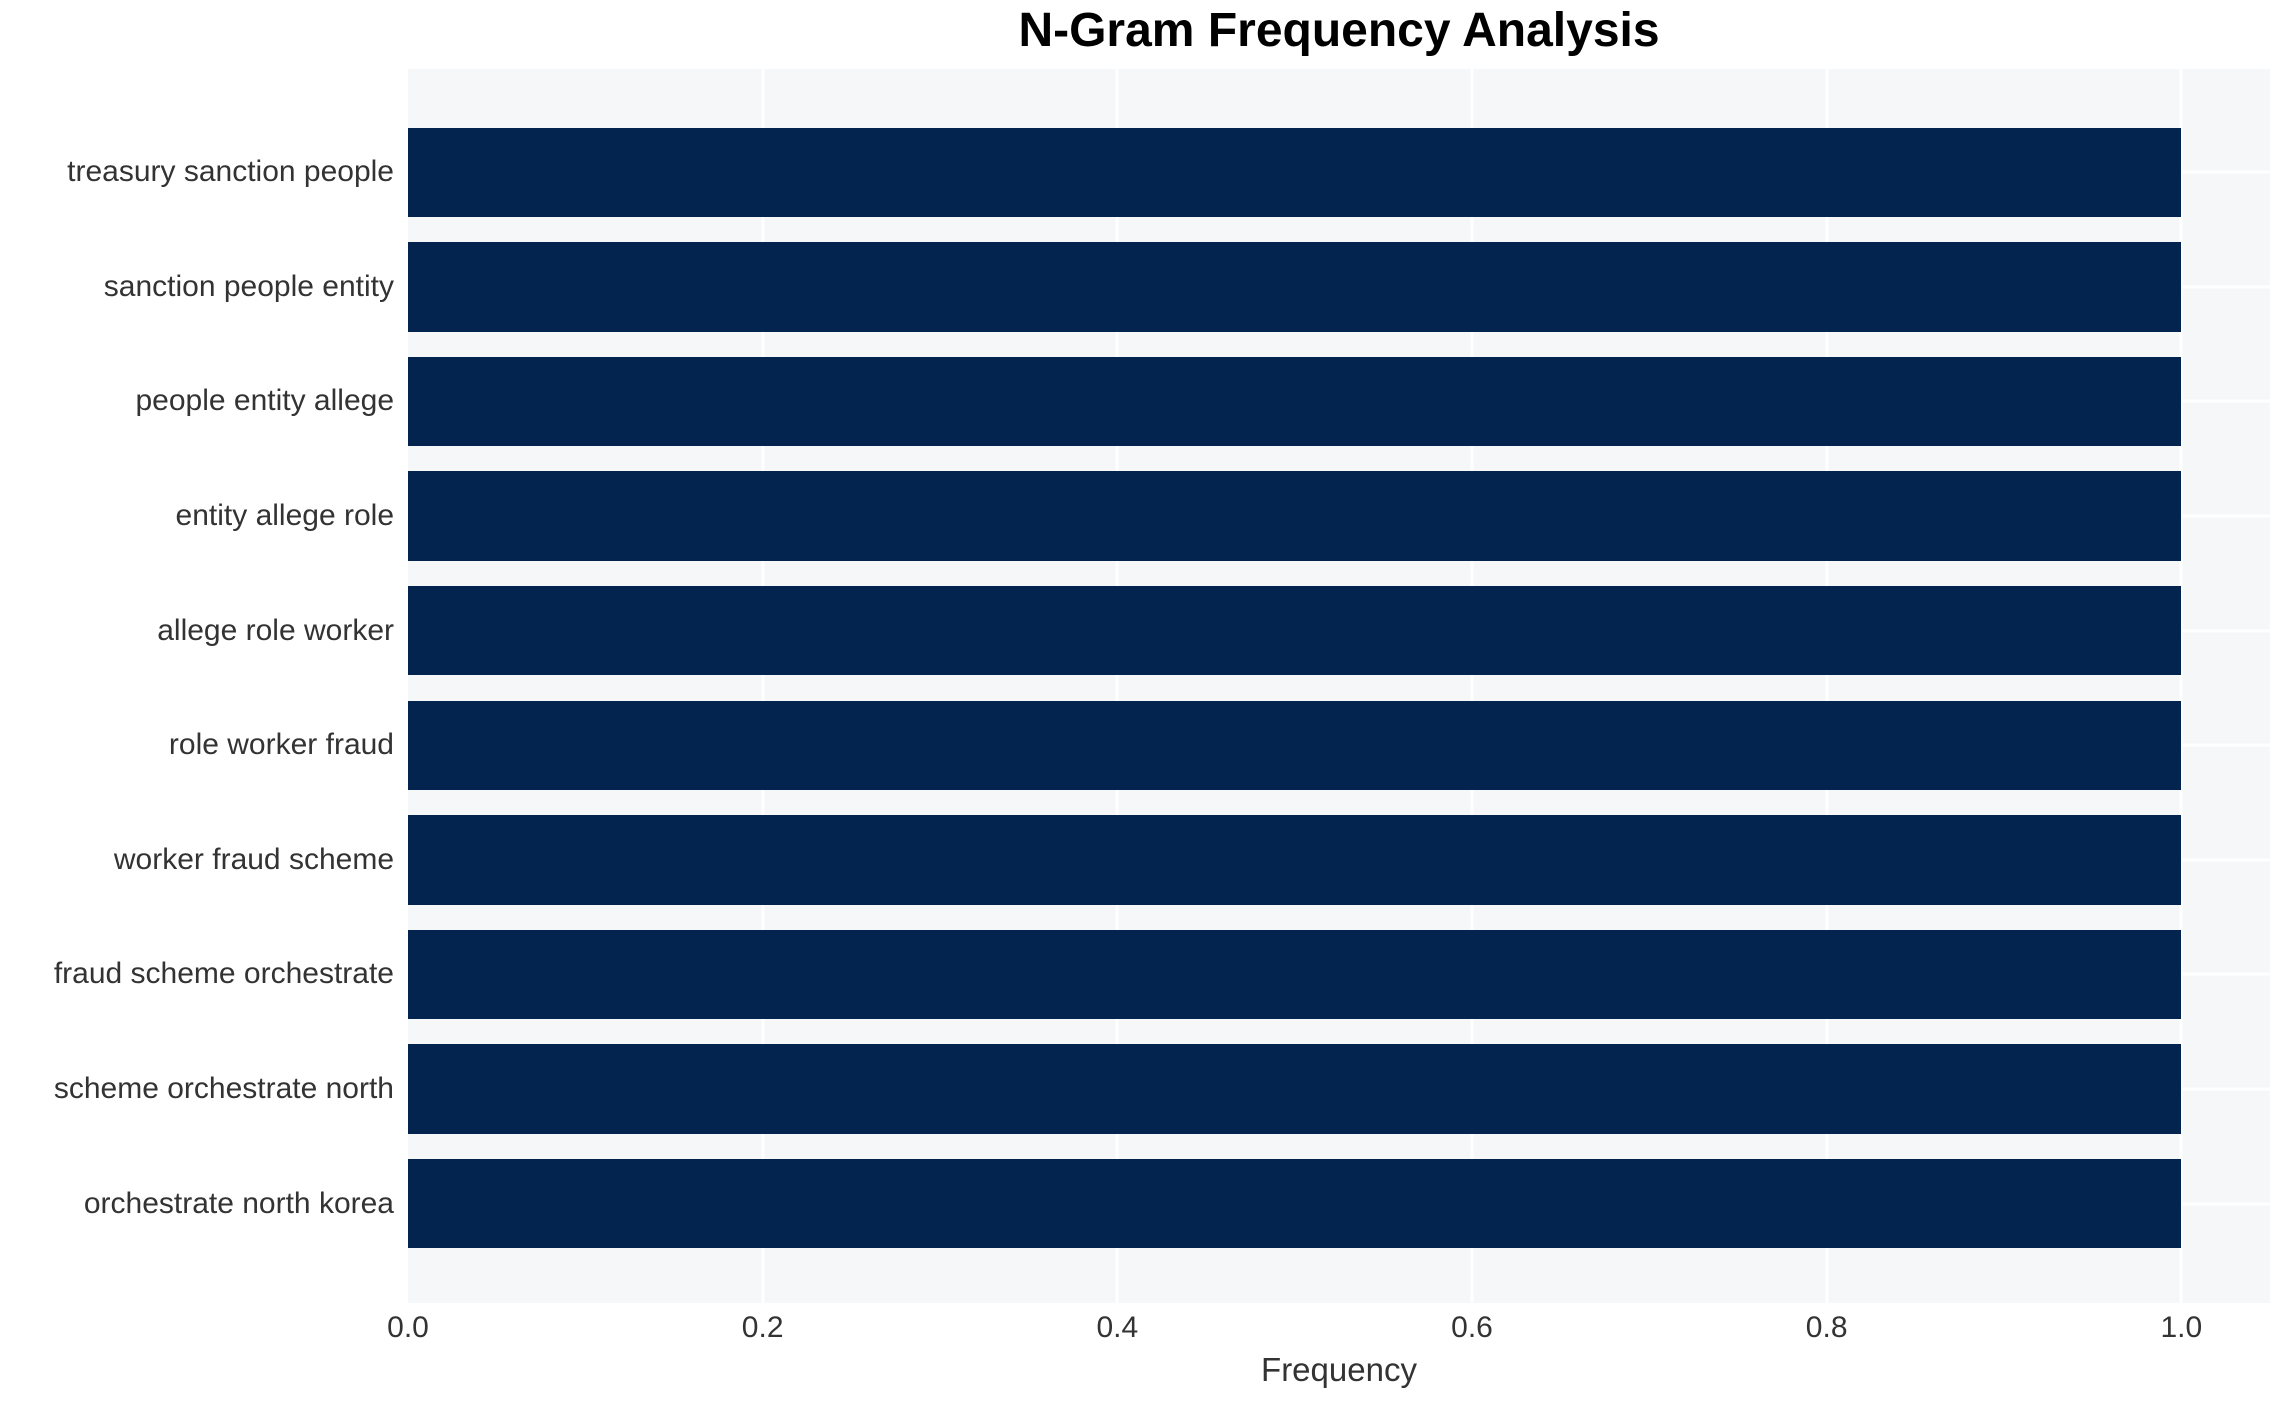 The image size is (2287, 1402). What do you see at coordinates (264, 401) in the screenshot?
I see `y-axis-label: people entity allege` at bounding box center [264, 401].